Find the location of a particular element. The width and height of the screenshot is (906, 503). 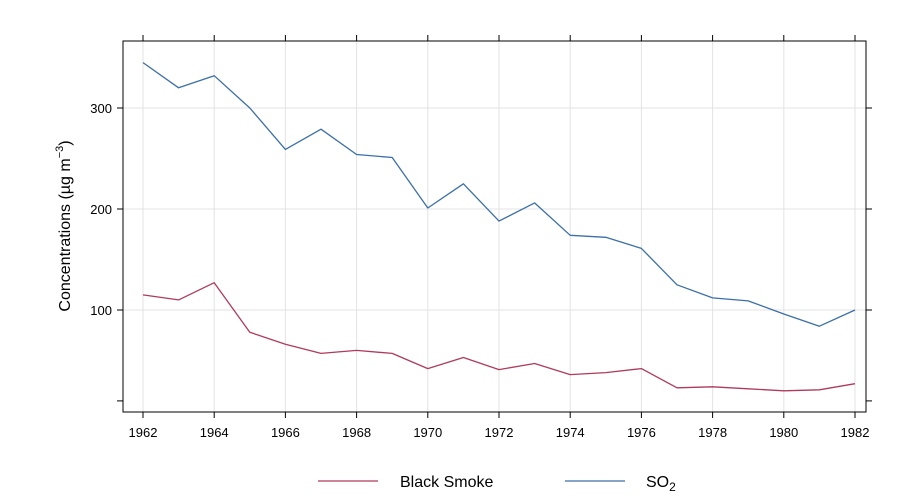

x-tick-label: 1972 is located at coordinates (499, 432).